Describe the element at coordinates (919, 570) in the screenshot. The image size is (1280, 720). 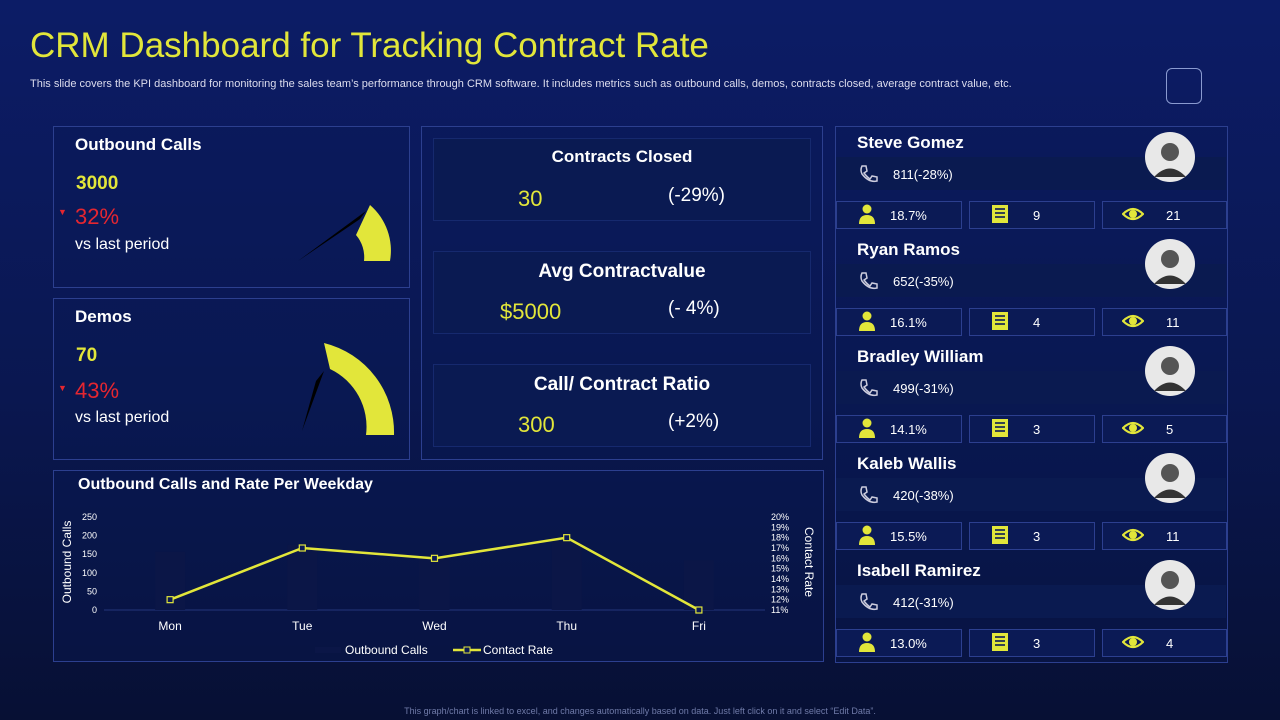
I see `person-name: Isabell Ramirez` at that location.